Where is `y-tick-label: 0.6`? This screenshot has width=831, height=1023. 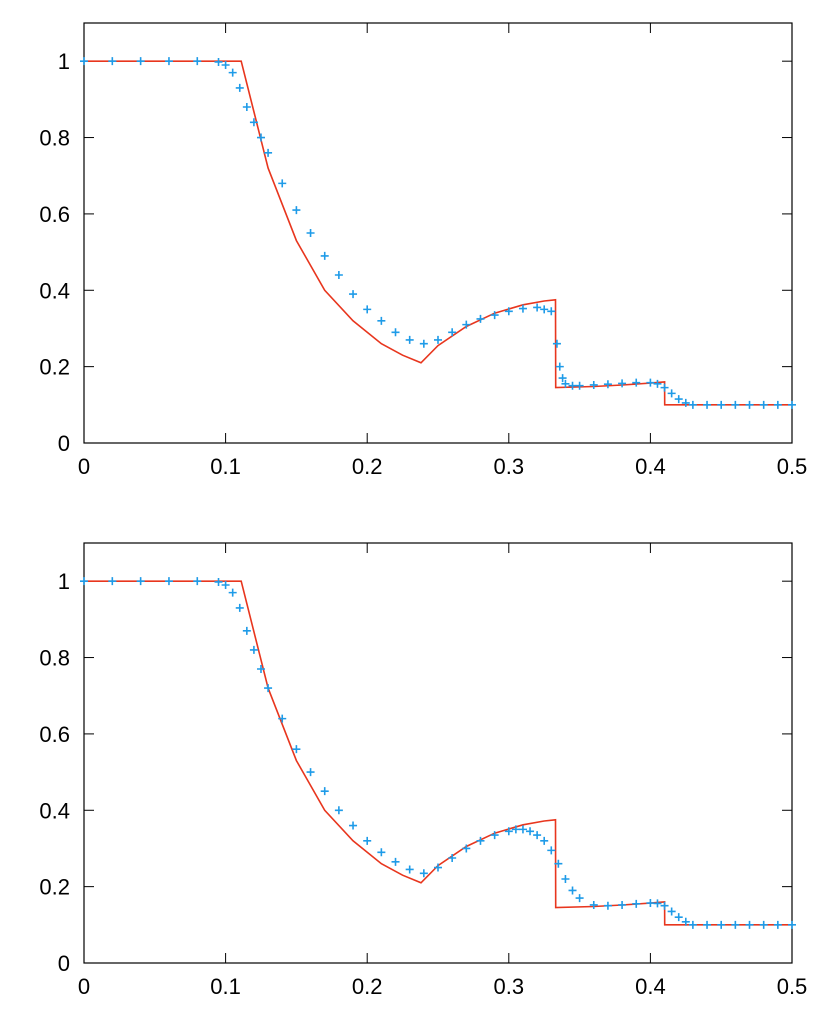
y-tick-label: 0.6 is located at coordinates (54, 734).